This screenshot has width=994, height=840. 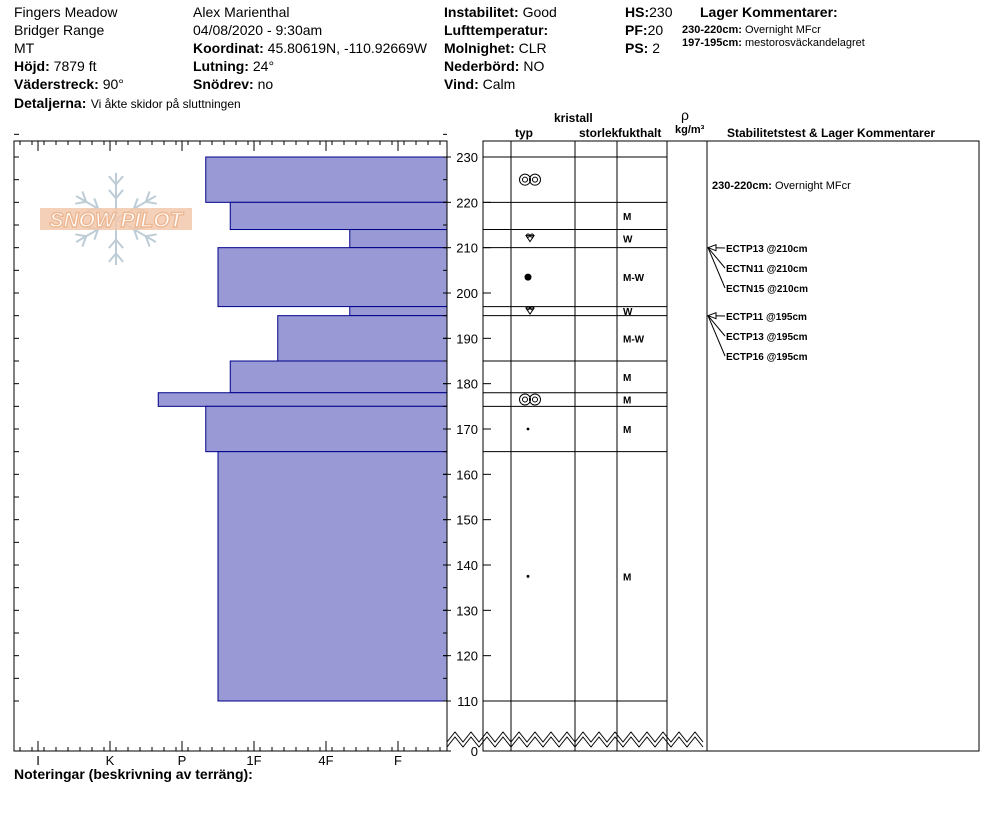 I want to click on elevation-label: Höjd:, so click(x=32, y=66).